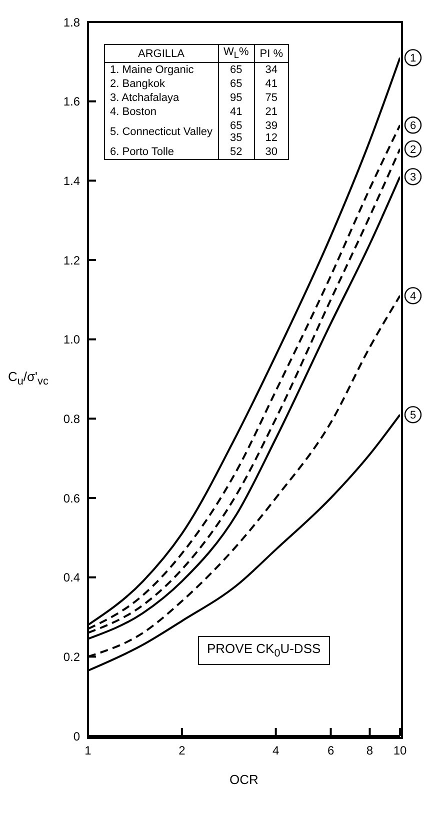 This screenshot has width=444, height=822. Describe the element at coordinates (276, 751) in the screenshot. I see `x-tick-label: 4` at that location.